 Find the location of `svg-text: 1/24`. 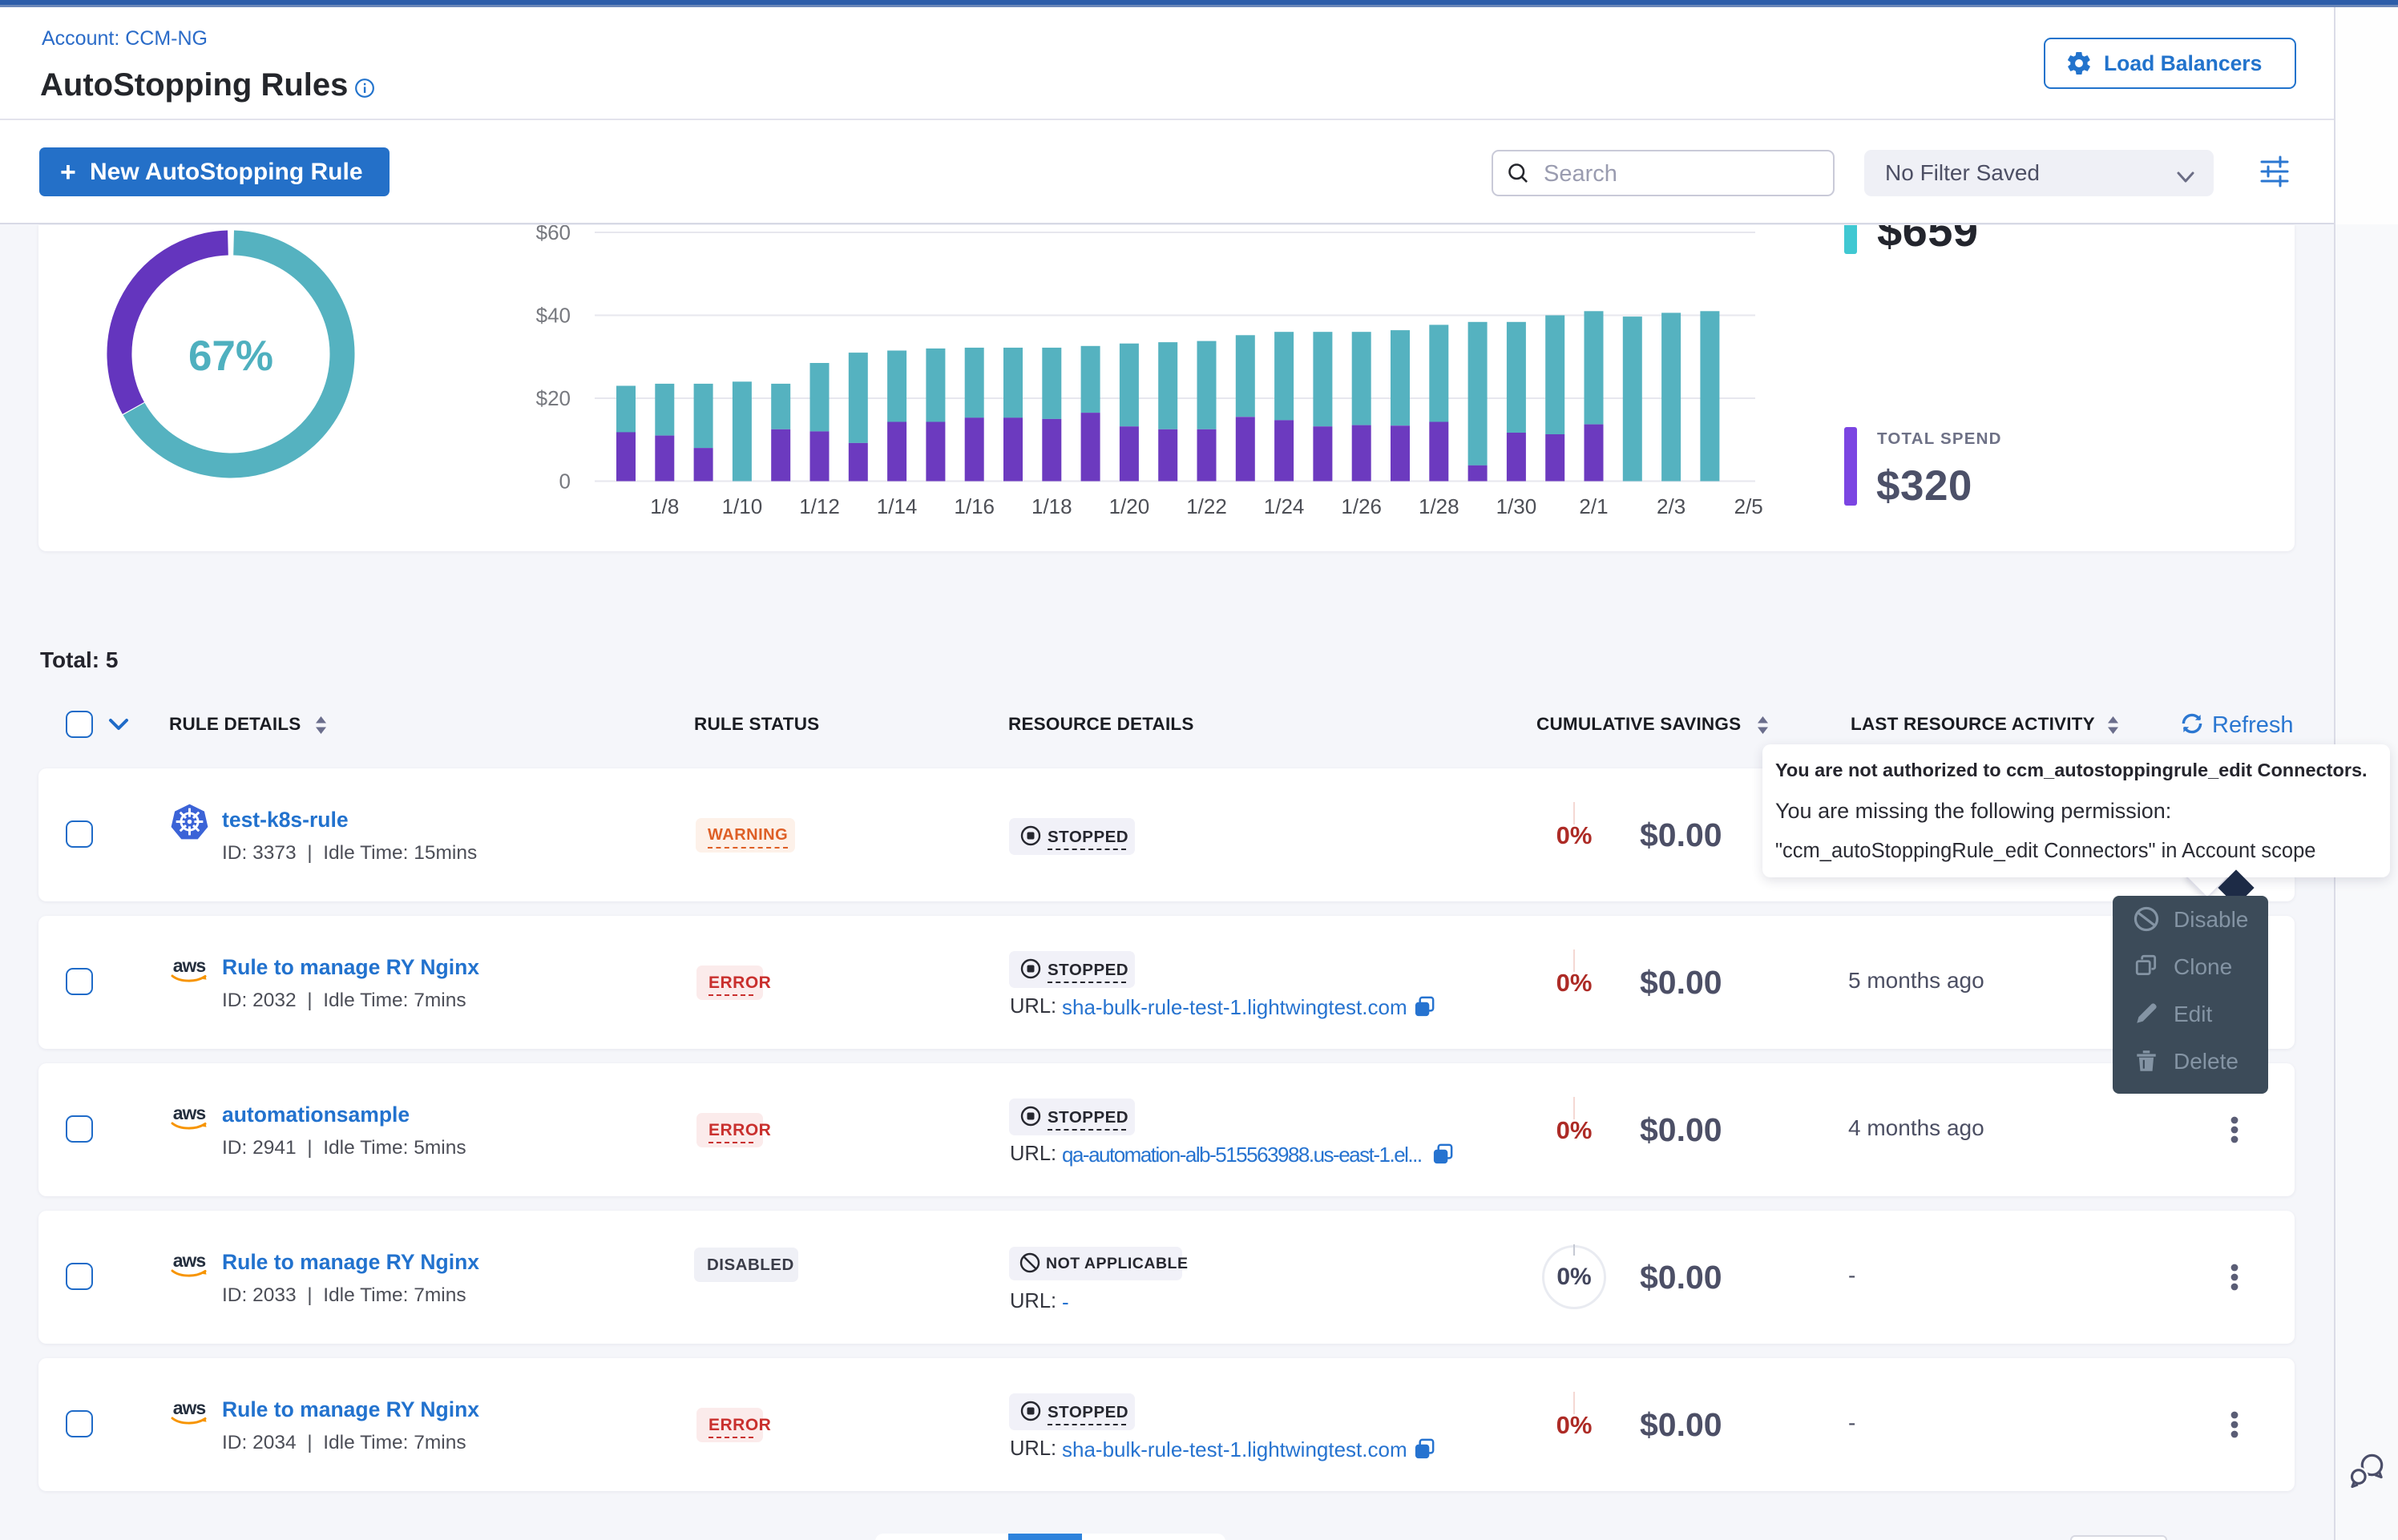

svg-text: 1/24 is located at coordinates (1285, 506).